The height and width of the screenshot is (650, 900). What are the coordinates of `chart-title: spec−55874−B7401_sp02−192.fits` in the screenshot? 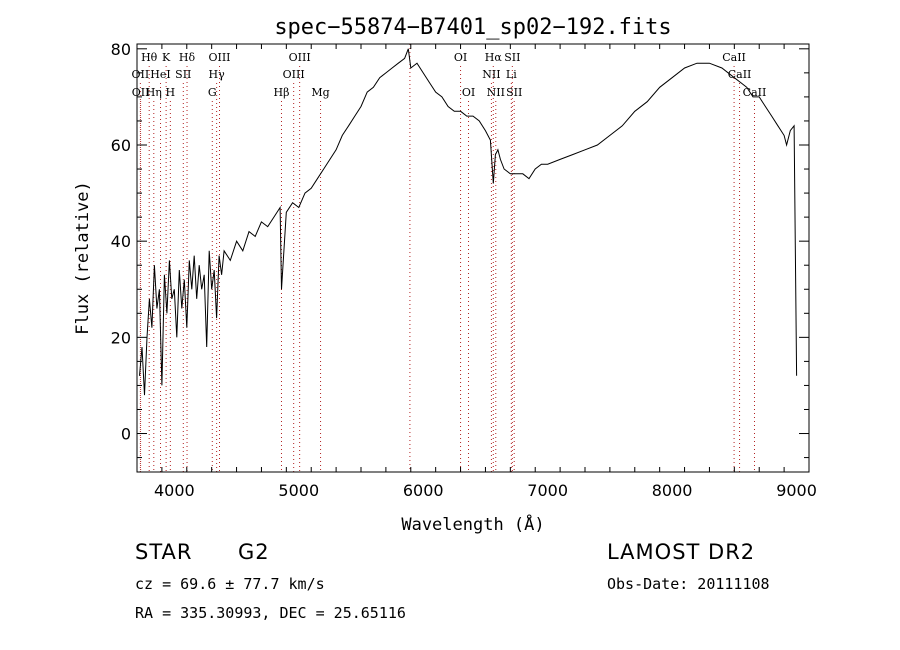 It's located at (472, 27).